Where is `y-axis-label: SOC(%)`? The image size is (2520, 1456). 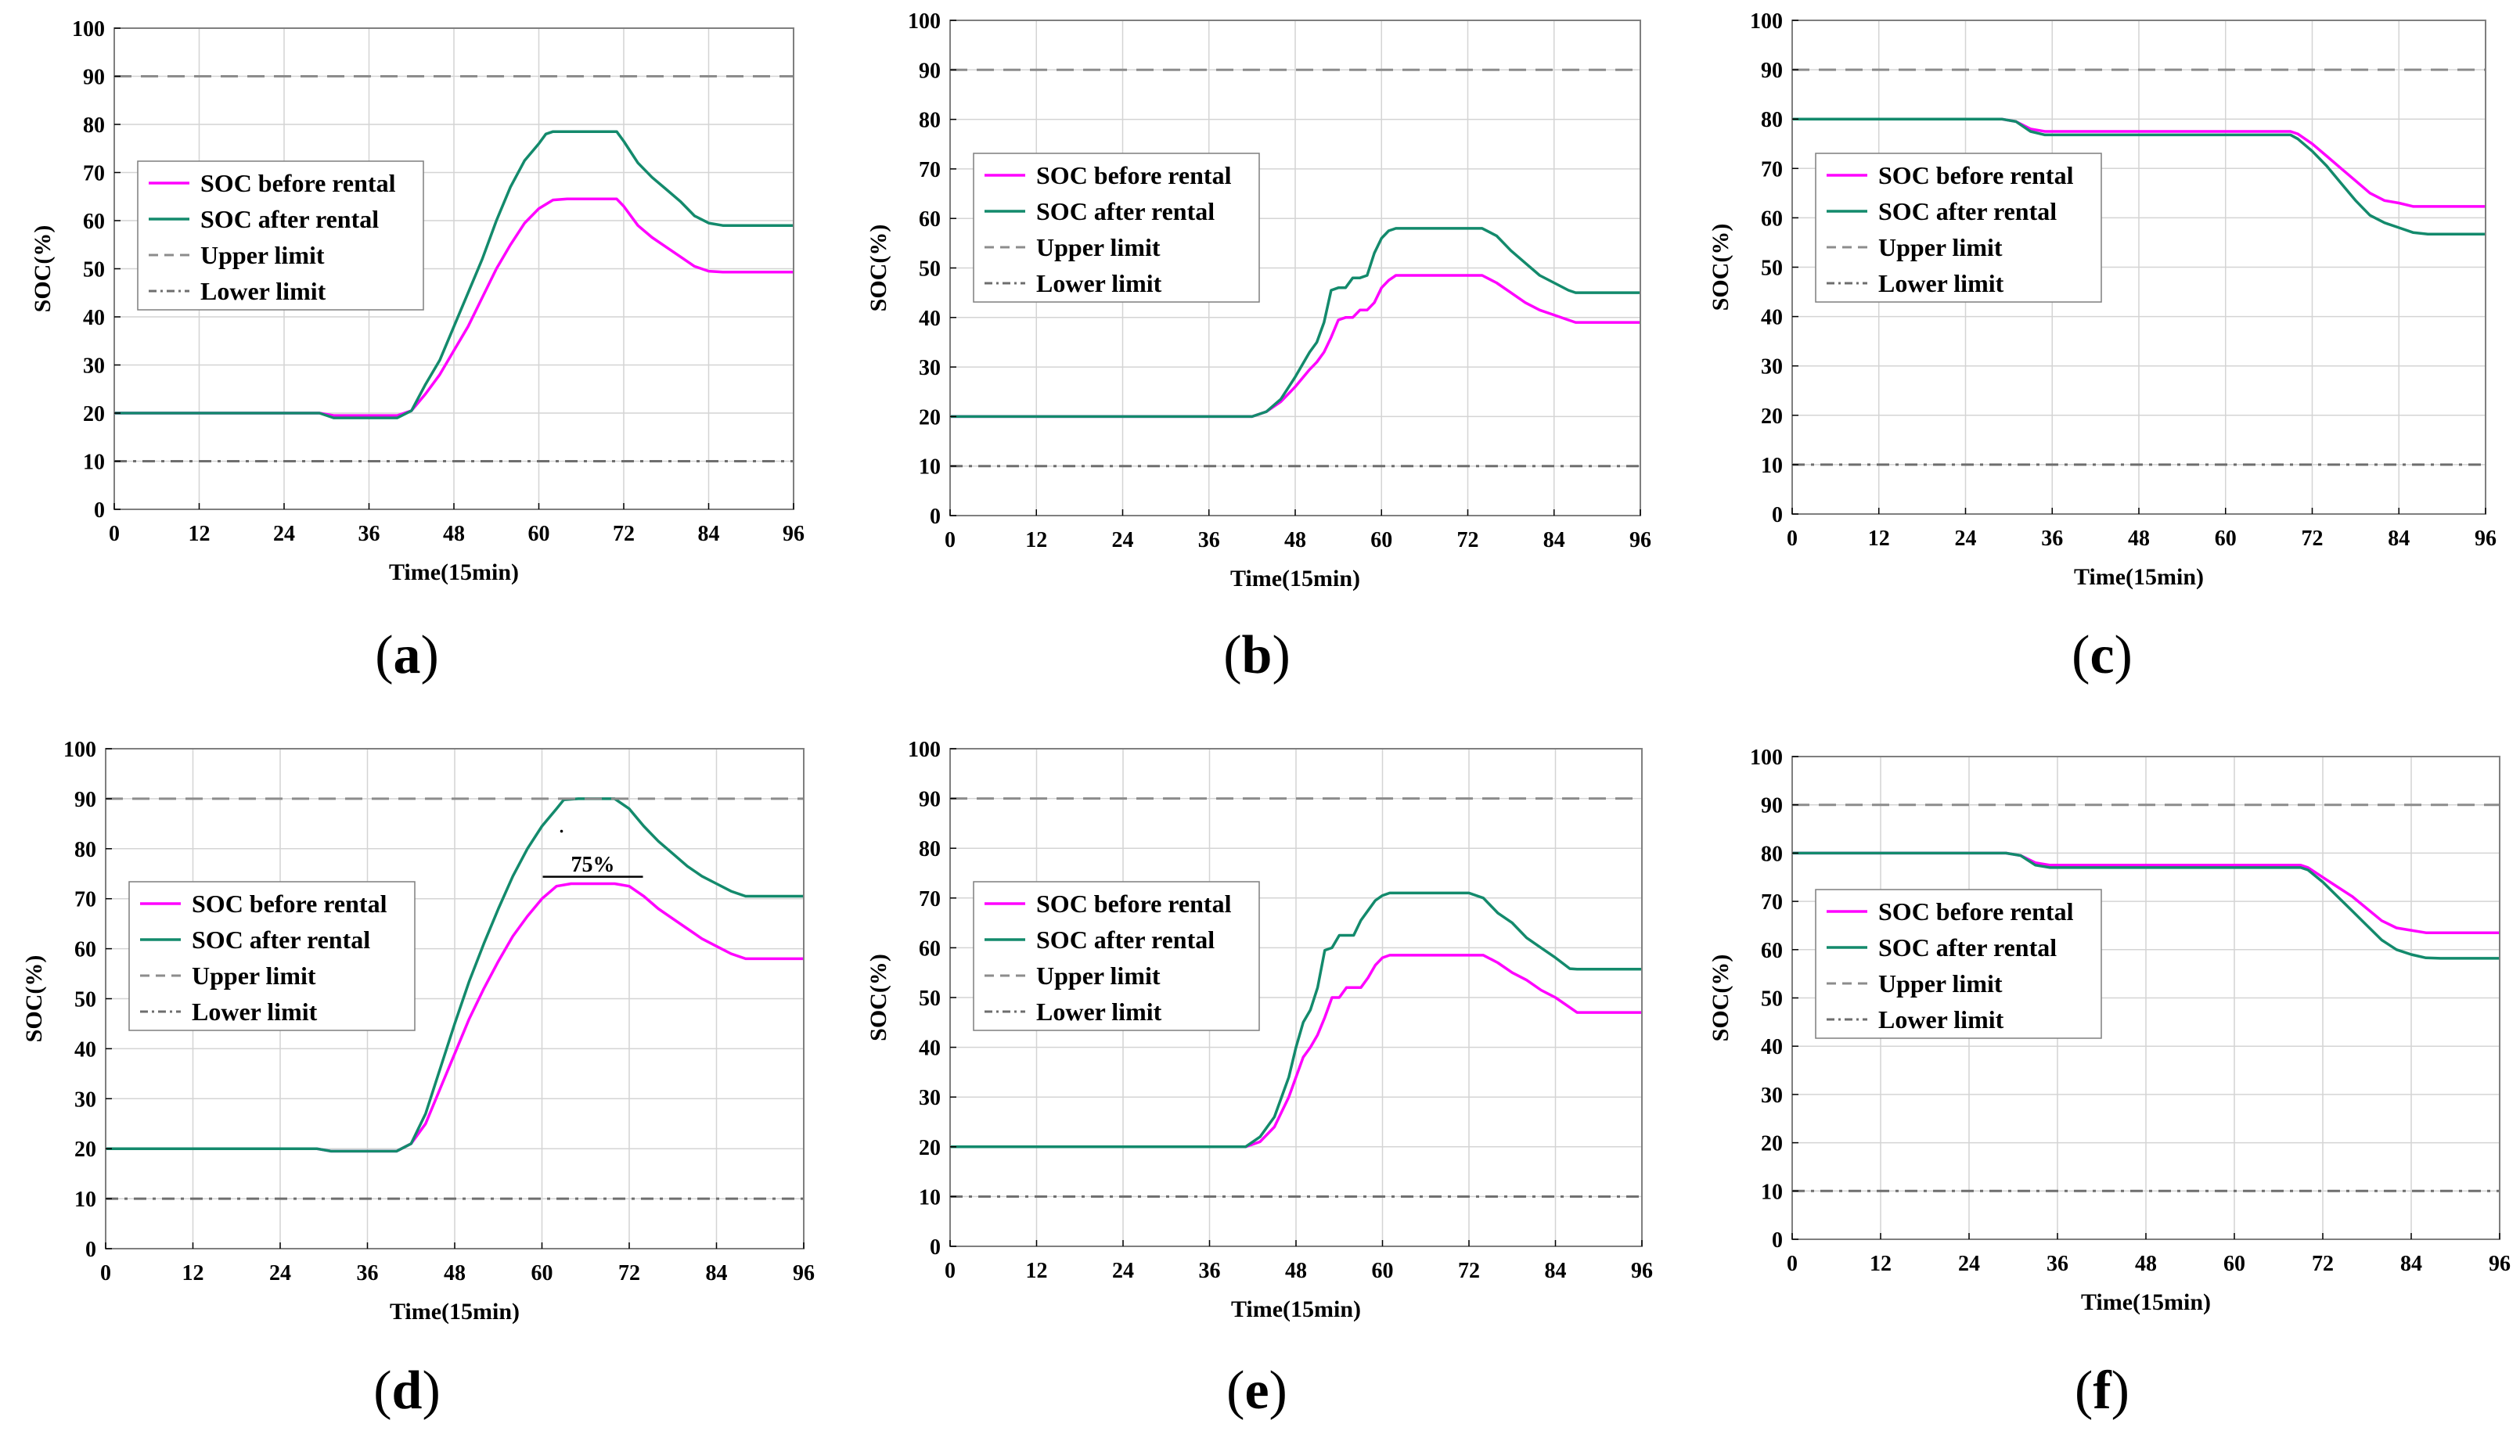
y-axis-label: SOC(%) is located at coordinates (1720, 267).